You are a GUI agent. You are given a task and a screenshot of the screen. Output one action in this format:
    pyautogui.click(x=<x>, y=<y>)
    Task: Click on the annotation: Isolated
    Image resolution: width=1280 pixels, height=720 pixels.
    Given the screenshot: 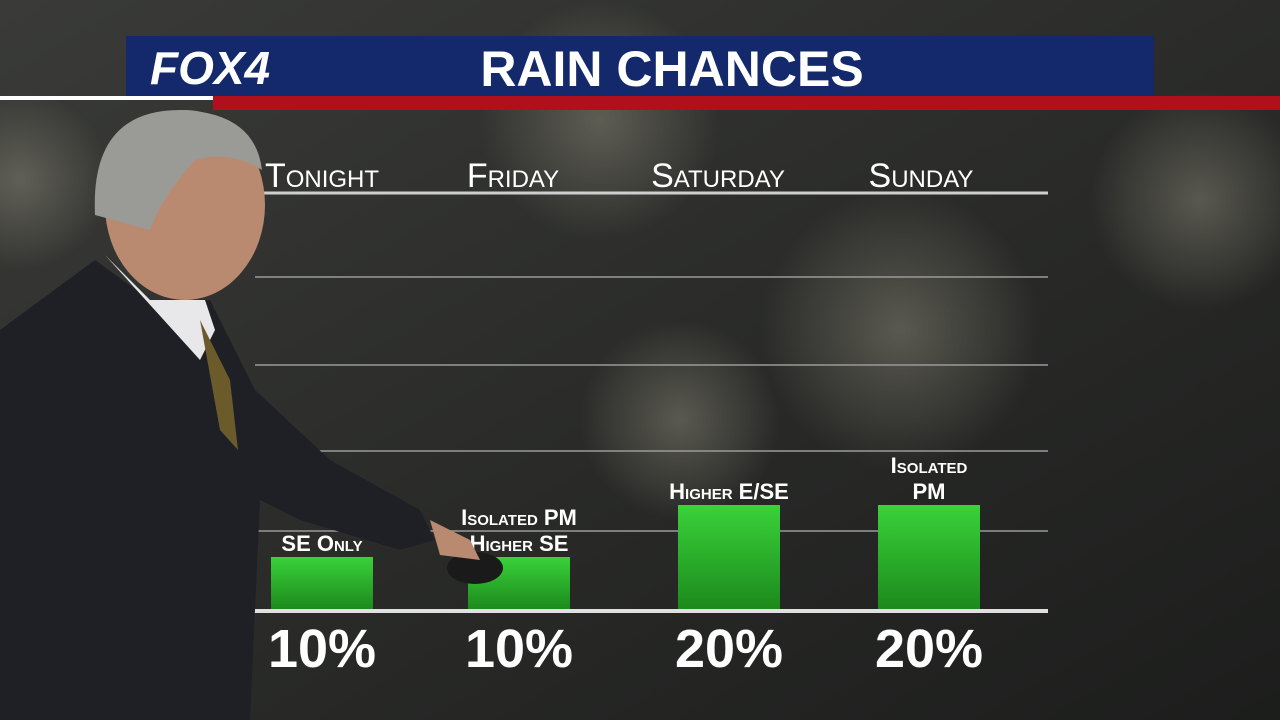 What is the action you would take?
    pyautogui.click(x=929, y=465)
    